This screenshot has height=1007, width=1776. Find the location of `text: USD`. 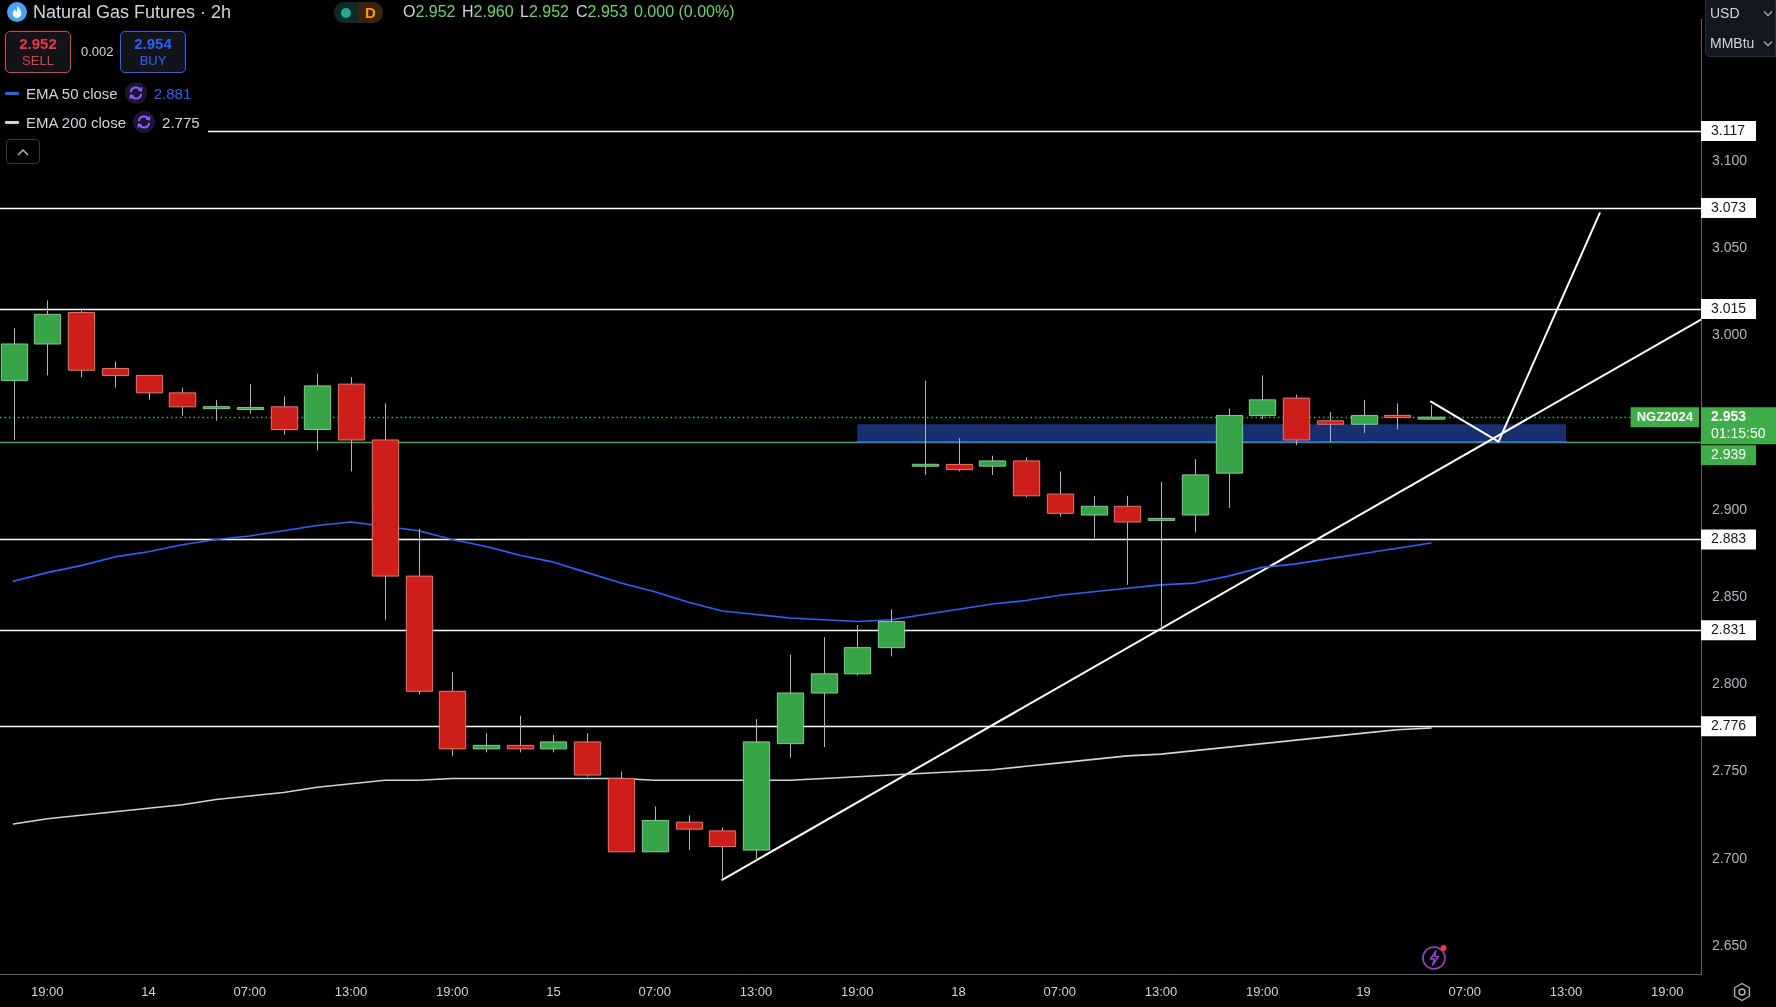

text: USD is located at coordinates (1725, 13).